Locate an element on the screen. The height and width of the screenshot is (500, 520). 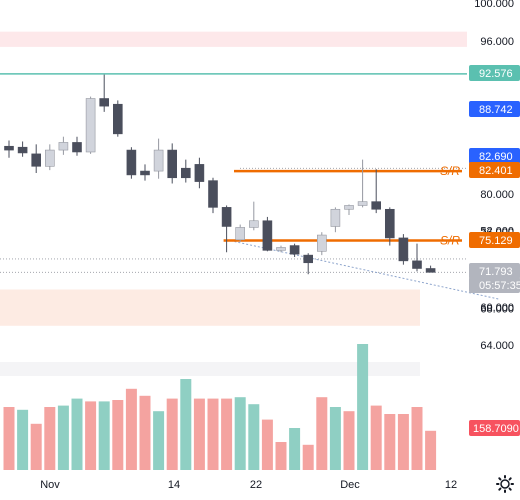
time-axis-tick: 14 is located at coordinates (174, 485).